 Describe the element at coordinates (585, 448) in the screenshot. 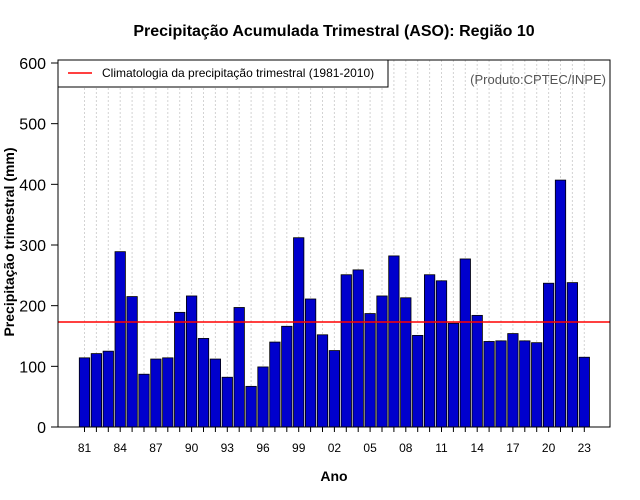

I see `x-tick-label: 23` at that location.